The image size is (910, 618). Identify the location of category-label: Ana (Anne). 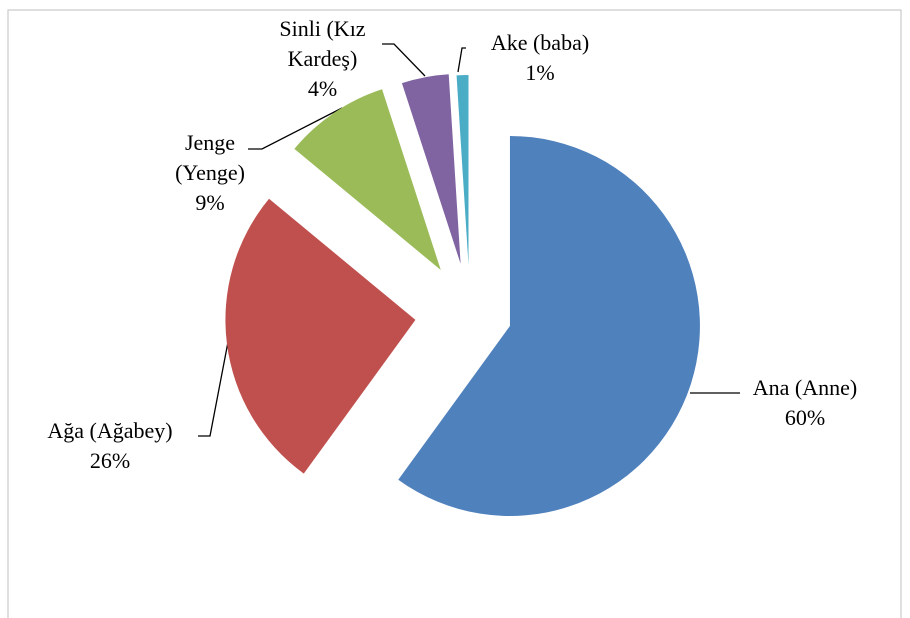
(805, 387).